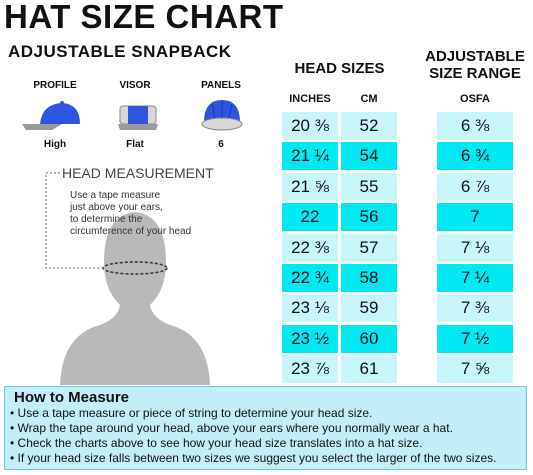 Image resolution: width=533 pixels, height=475 pixels. What do you see at coordinates (369, 338) in the screenshot?
I see `table-cell: 60` at bounding box center [369, 338].